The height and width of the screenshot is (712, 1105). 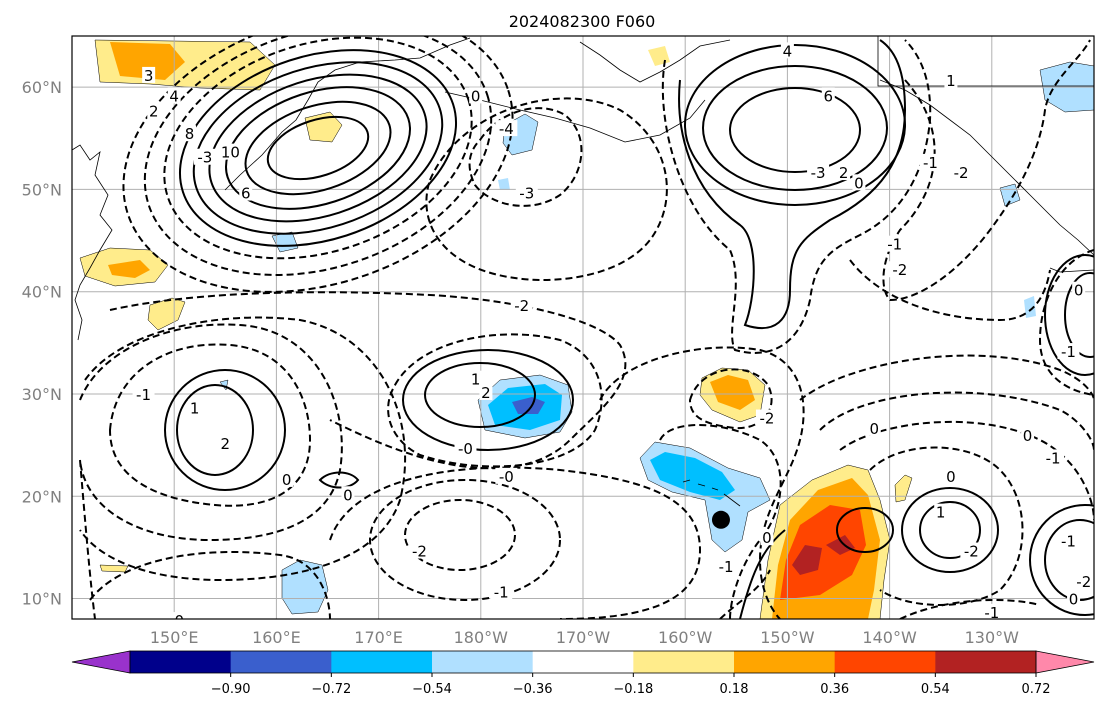 I want to click on colorbar-extend-low, so click(x=101, y=662).